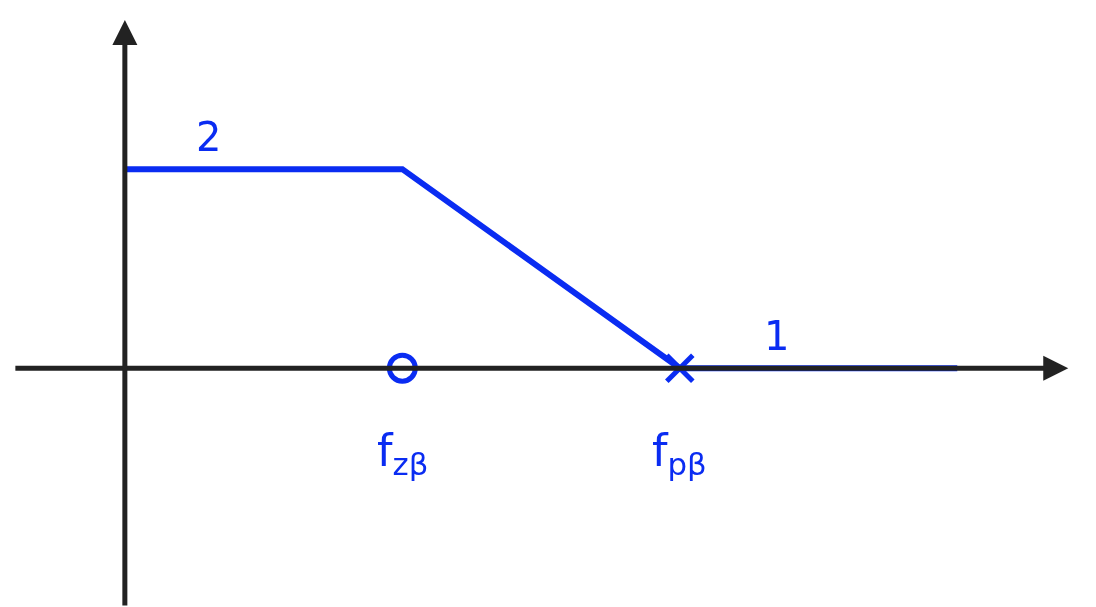 This screenshot has width=1096, height=607. I want to click on text: 2, so click(209, 137).